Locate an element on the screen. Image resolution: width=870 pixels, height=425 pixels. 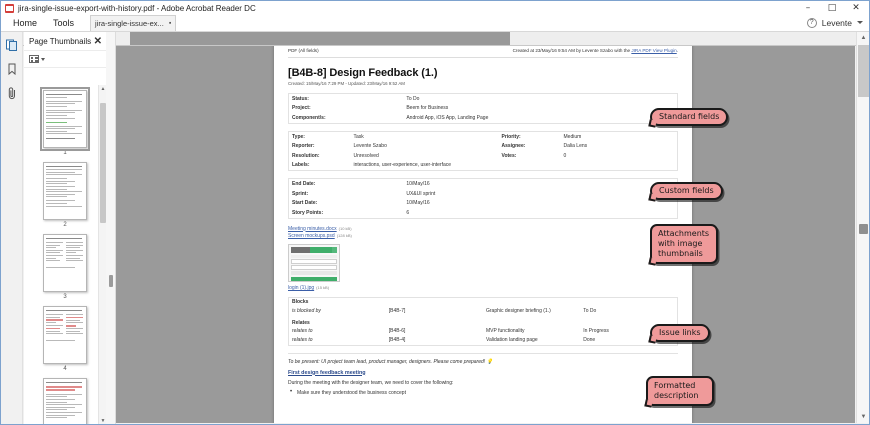
login-screen-mockup is located at coordinates (314, 263).